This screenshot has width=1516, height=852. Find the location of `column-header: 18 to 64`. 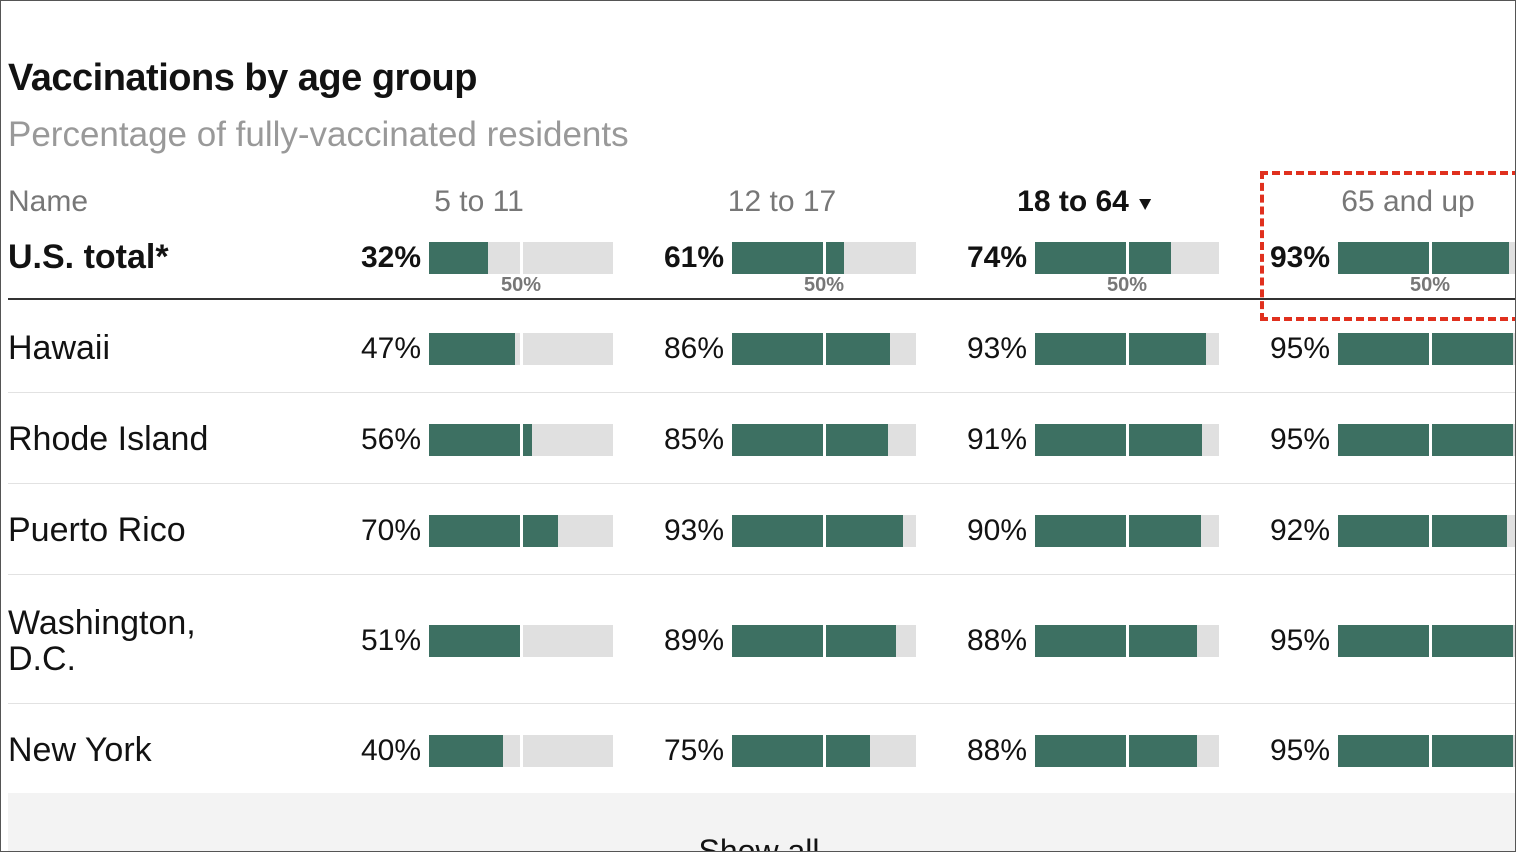

column-header: 18 to 64 is located at coordinates (1085, 202).